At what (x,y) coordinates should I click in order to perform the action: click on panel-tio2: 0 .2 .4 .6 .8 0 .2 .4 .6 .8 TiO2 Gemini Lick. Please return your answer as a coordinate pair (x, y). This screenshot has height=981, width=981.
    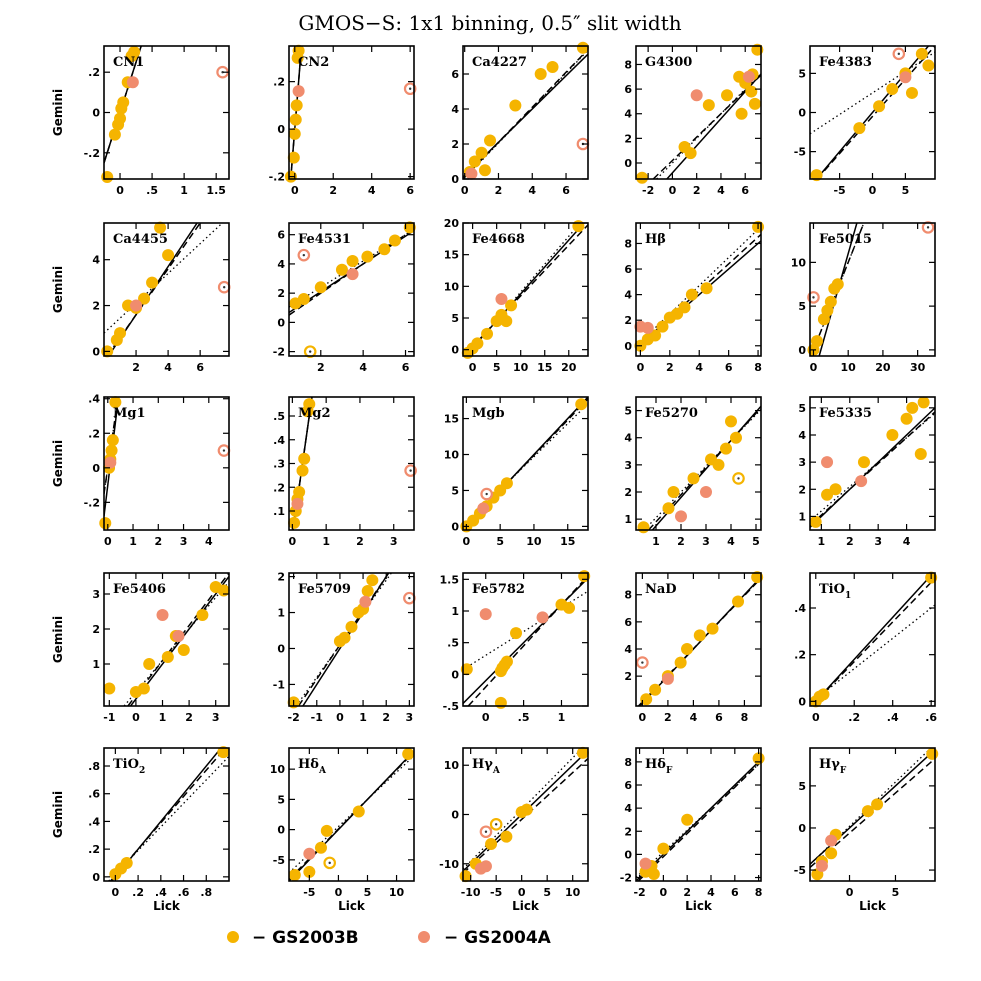
    Looking at the image, I should click on (140, 829).